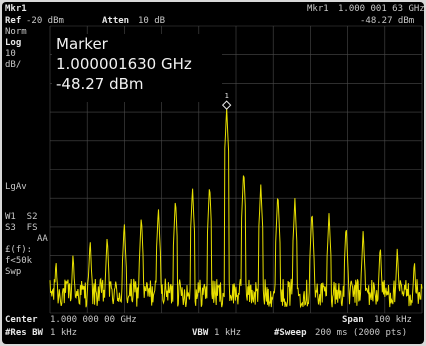 The image size is (426, 346). Describe the element at coordinates (19, 250) in the screenshot. I see `ef-label: £(f):` at that location.